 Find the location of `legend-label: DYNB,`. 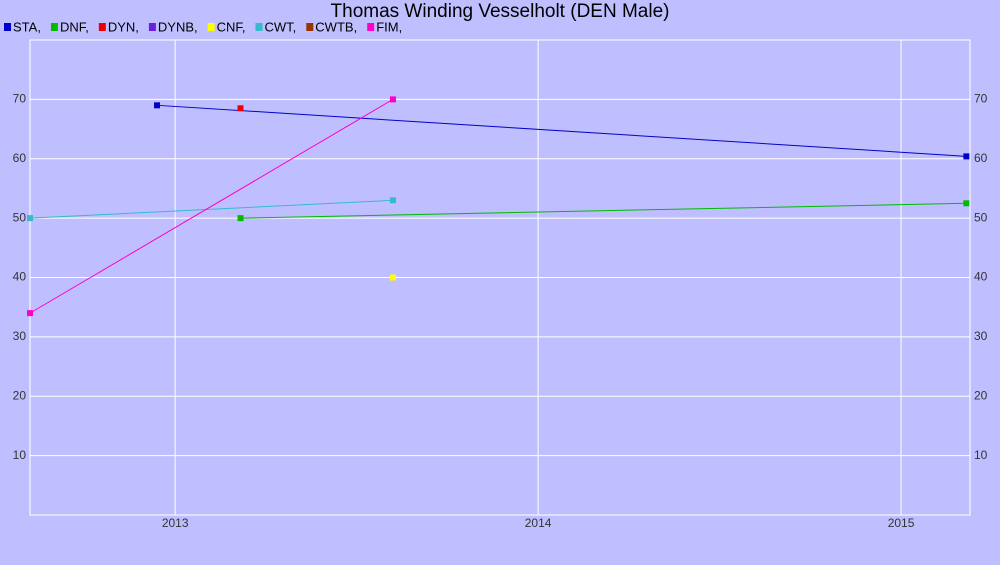

legend-label: DYNB, is located at coordinates (178, 26).